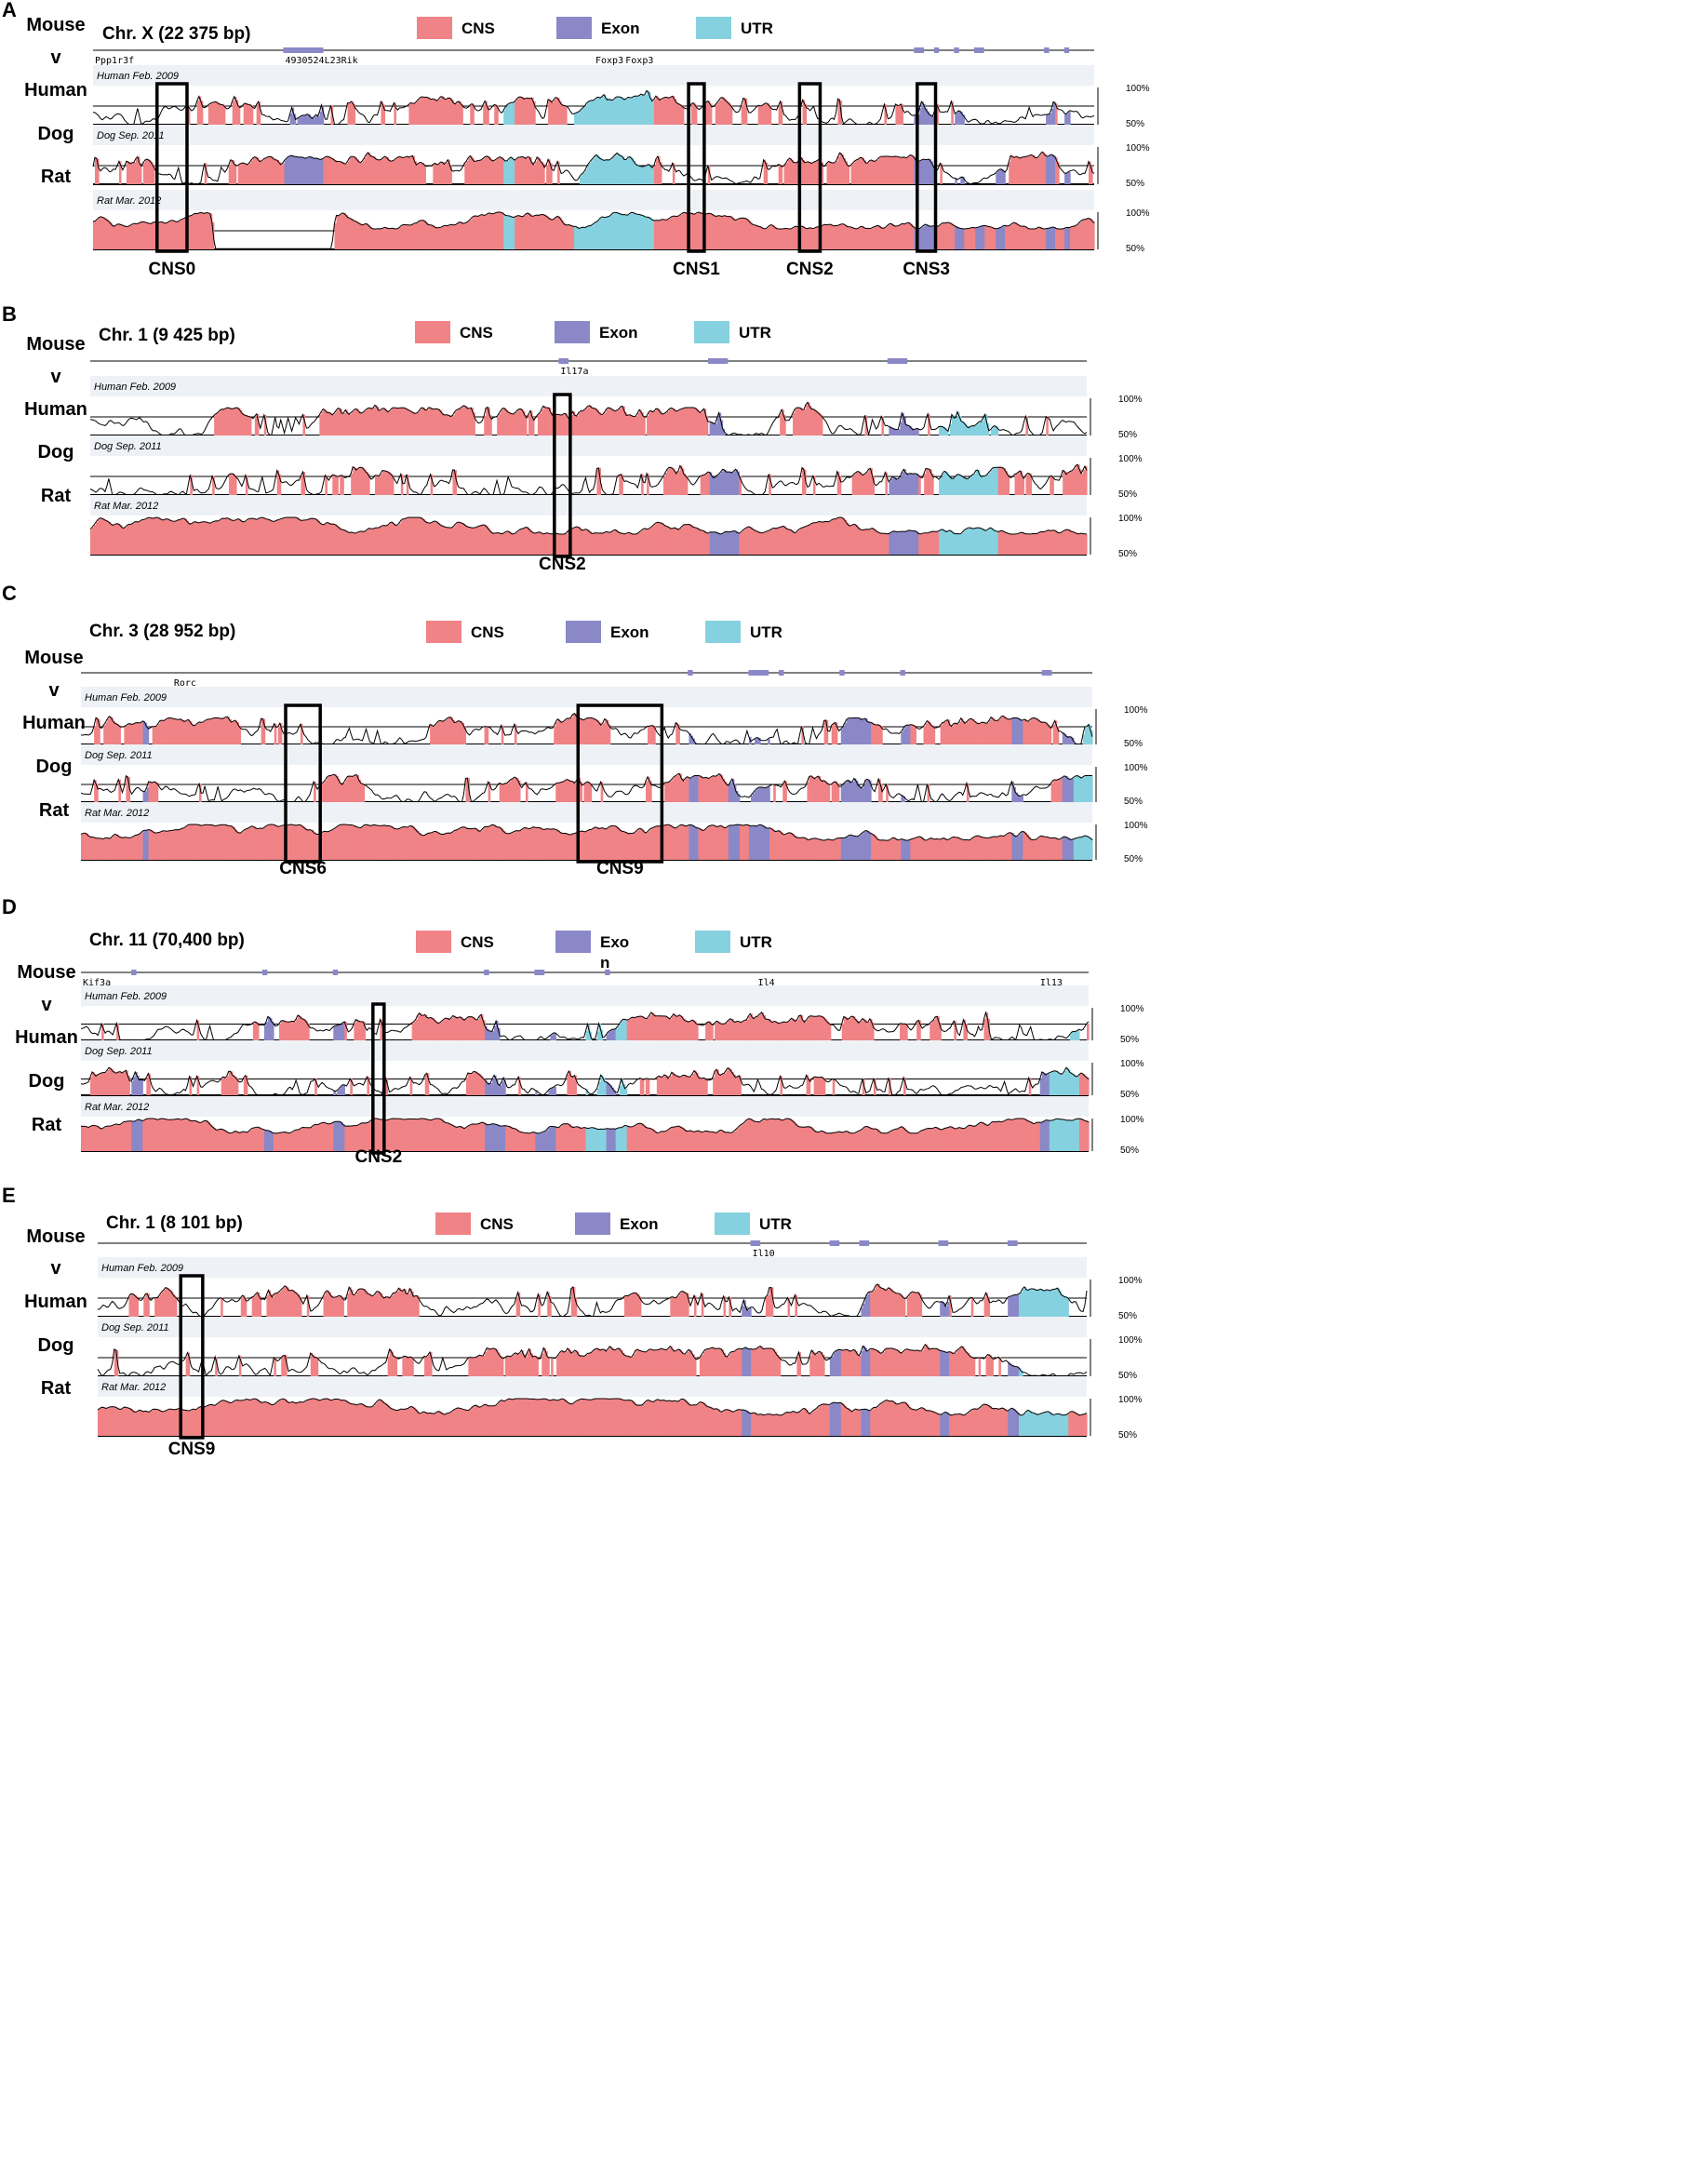 The height and width of the screenshot is (2184, 1685). What do you see at coordinates (714, 28) in the screenshot?
I see `legend-swatch-utr` at bounding box center [714, 28].